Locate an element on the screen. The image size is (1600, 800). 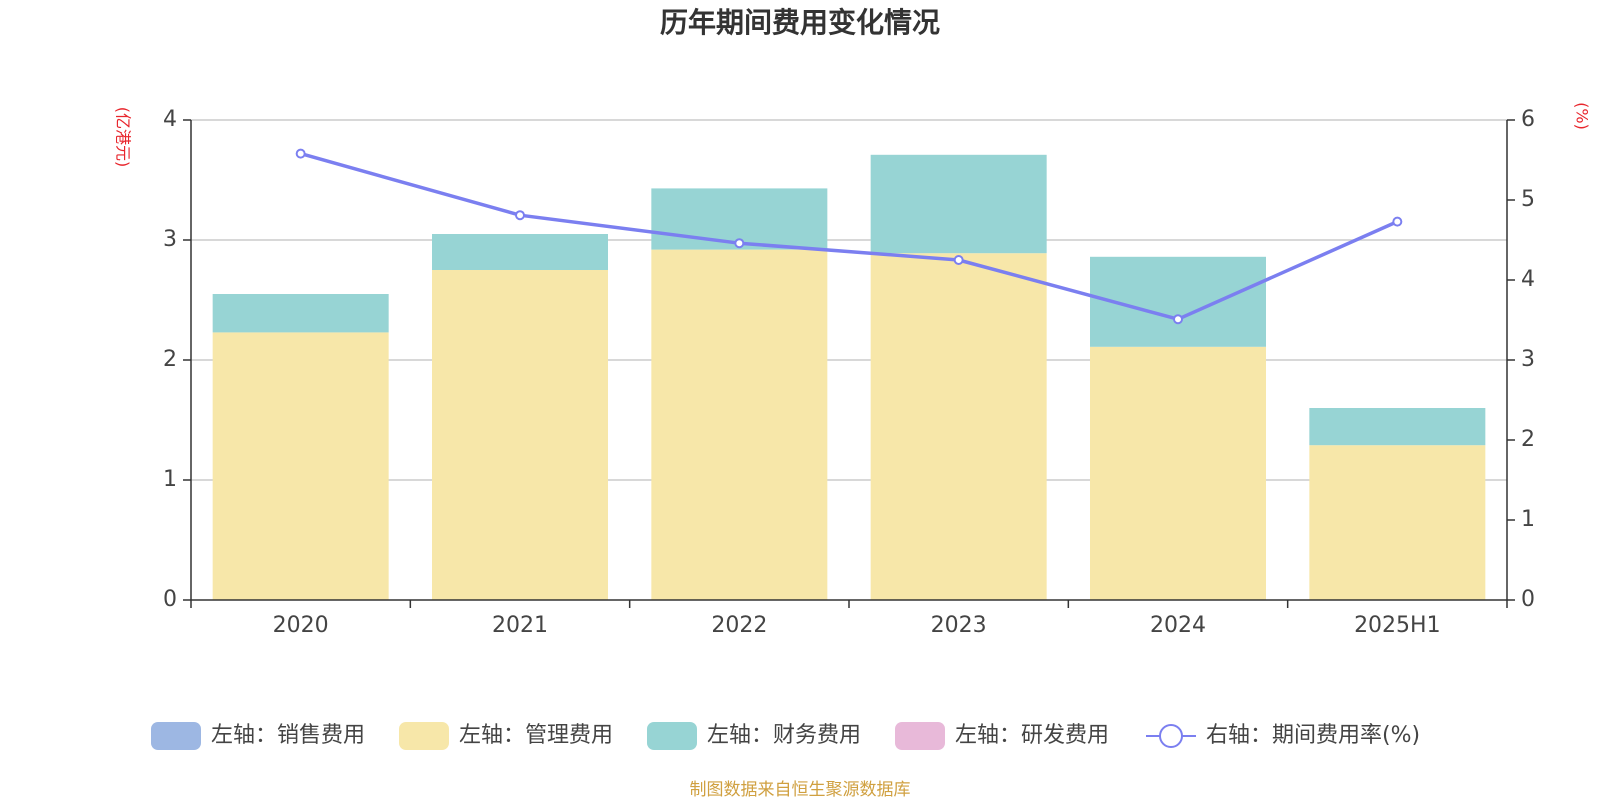
left-axis-tick-label: 3 is located at coordinates (170, 239).